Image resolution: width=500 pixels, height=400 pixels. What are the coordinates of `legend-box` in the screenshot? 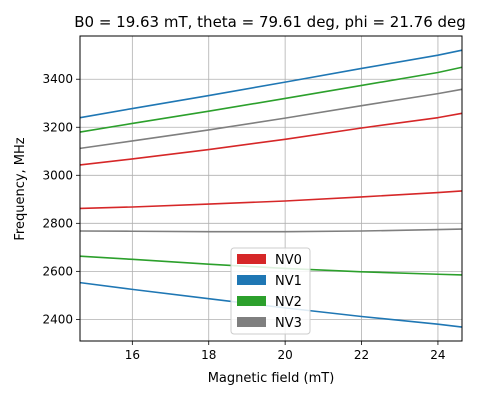 It's located at (270, 291).